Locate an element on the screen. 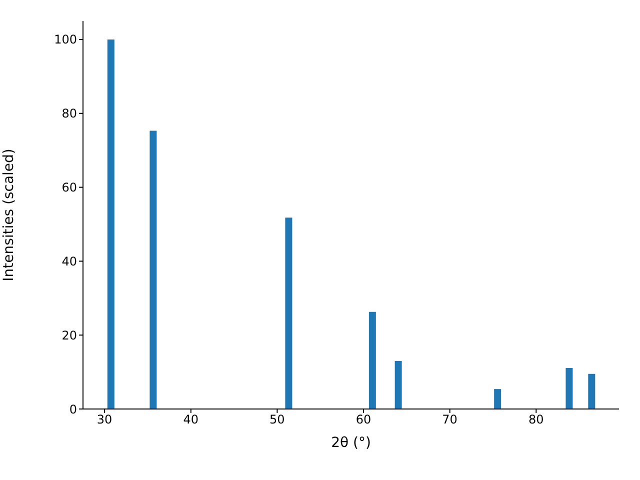  y-tick-label: 40 is located at coordinates (69, 261).